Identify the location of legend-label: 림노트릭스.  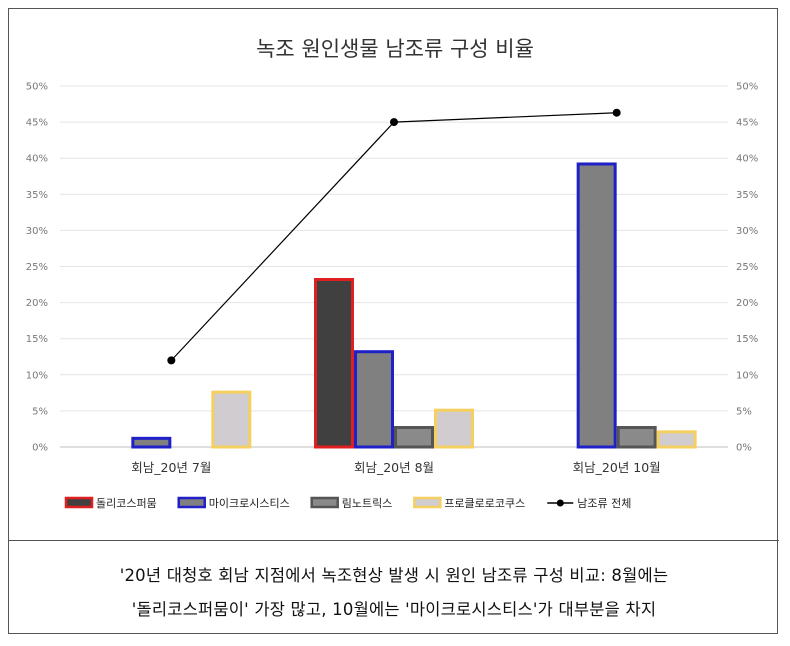
(367, 503).